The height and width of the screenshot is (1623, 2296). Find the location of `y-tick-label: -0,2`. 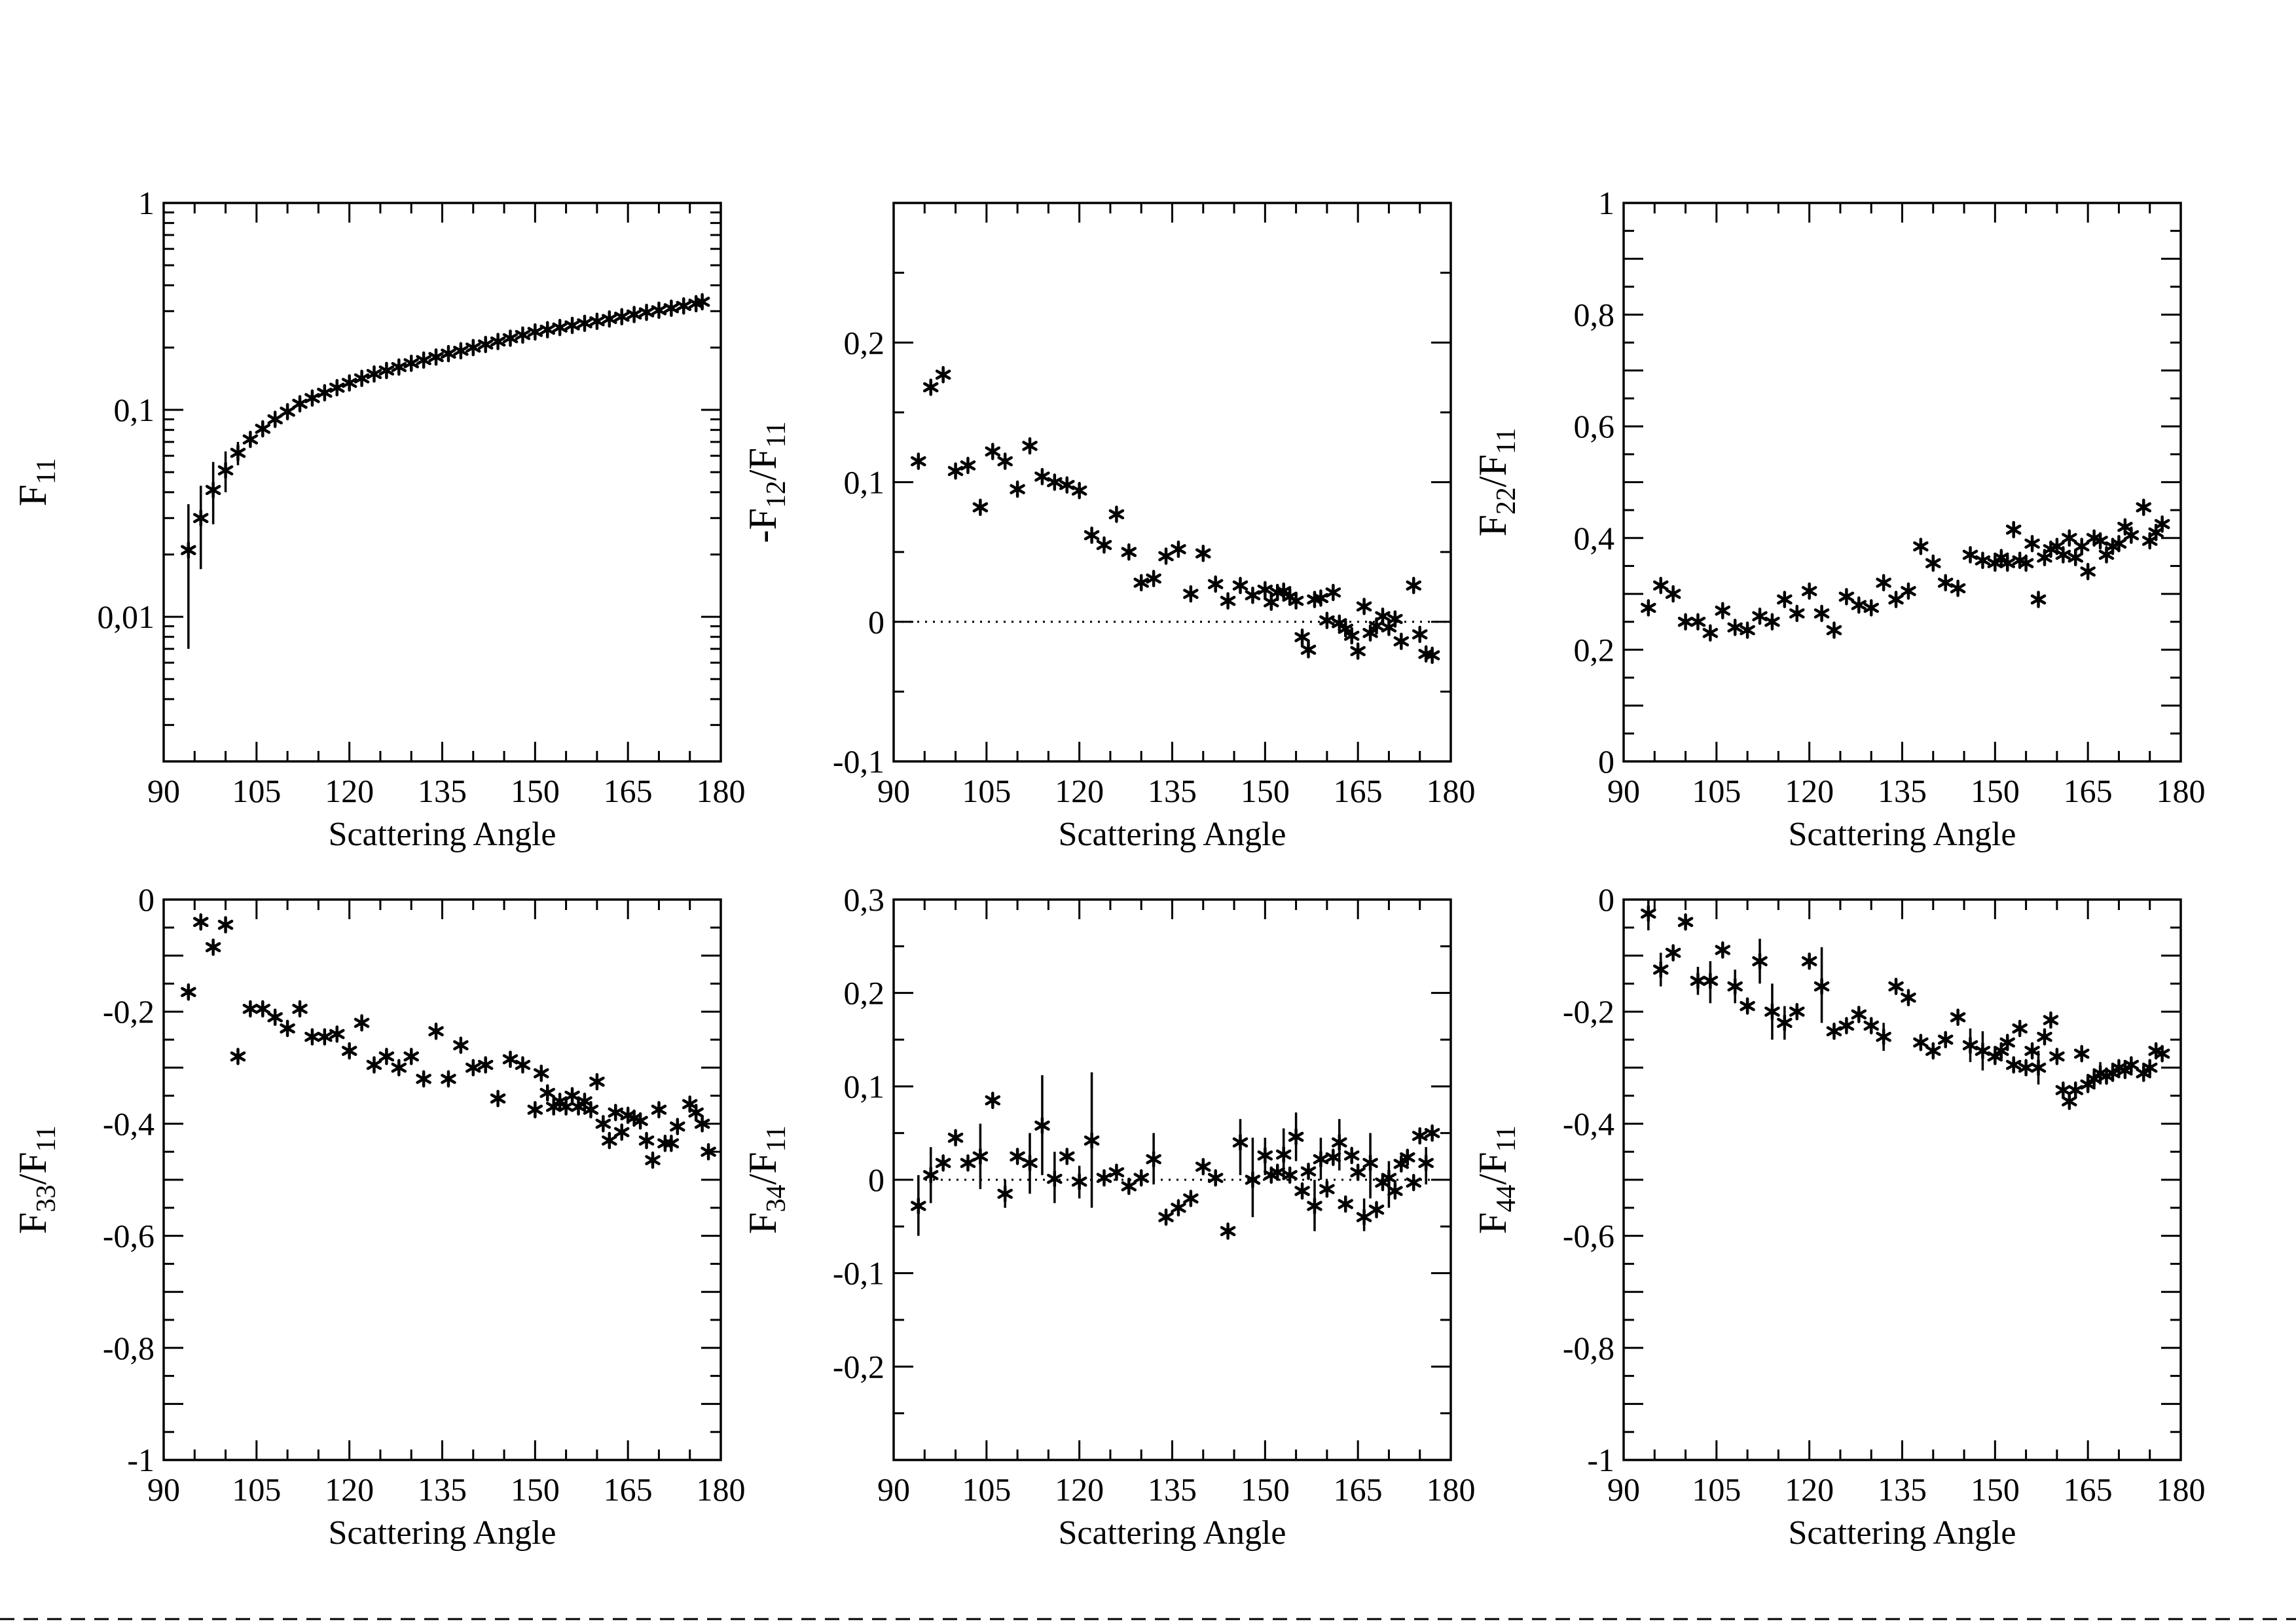

y-tick-label: -0,2 is located at coordinates (858, 1366).